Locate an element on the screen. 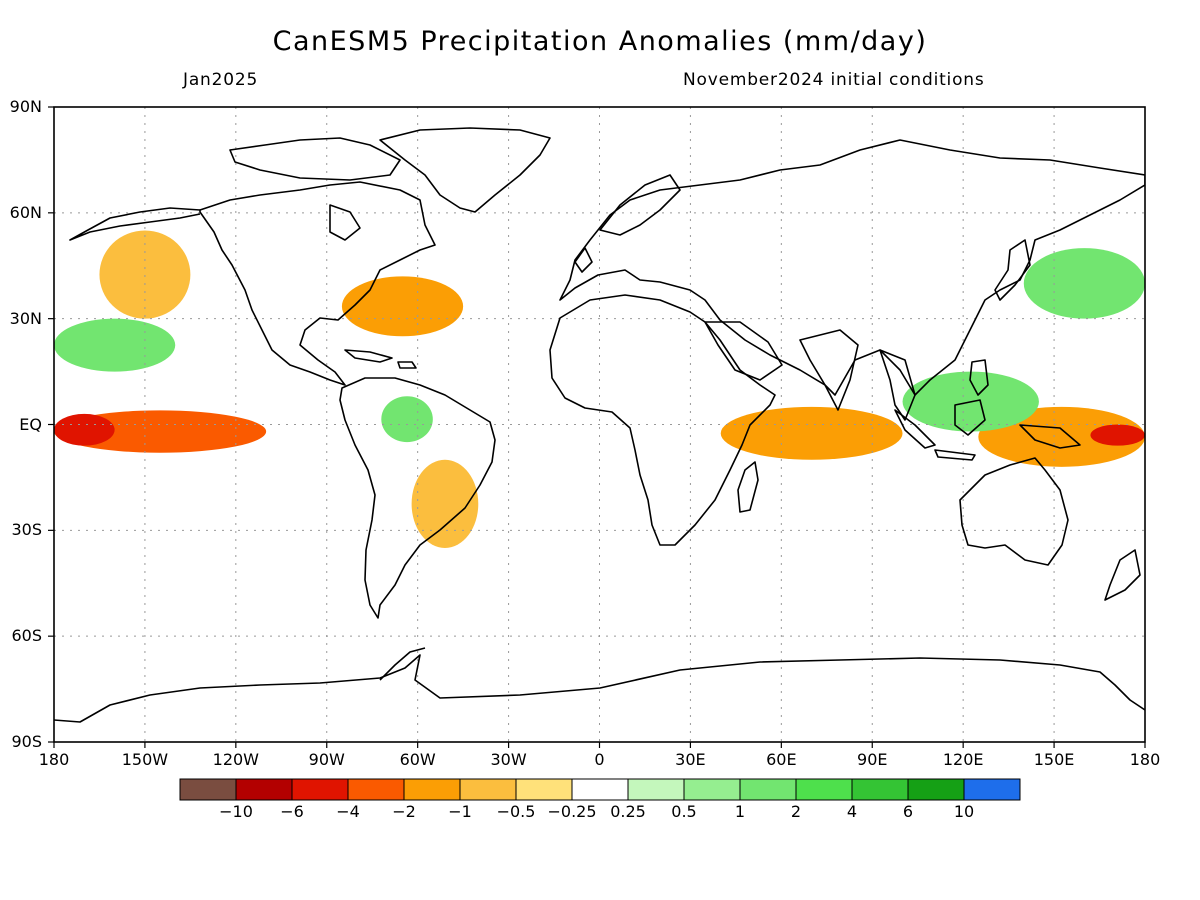 Image resolution: width=1200 pixels, height=900 pixels. lat-label: 60S is located at coordinates (26, 636).